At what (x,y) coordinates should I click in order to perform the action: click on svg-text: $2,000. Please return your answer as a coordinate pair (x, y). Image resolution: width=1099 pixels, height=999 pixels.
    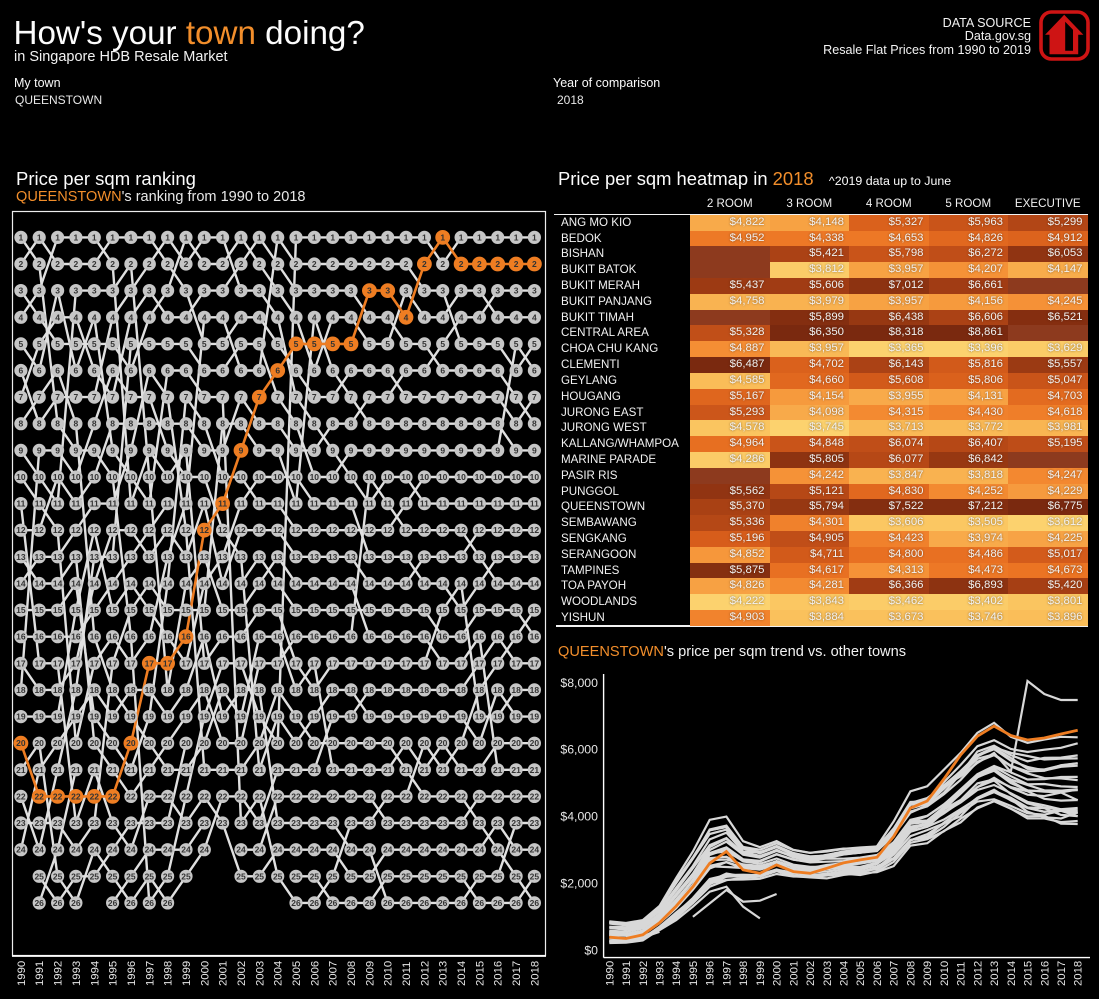
    Looking at the image, I should click on (579, 884).